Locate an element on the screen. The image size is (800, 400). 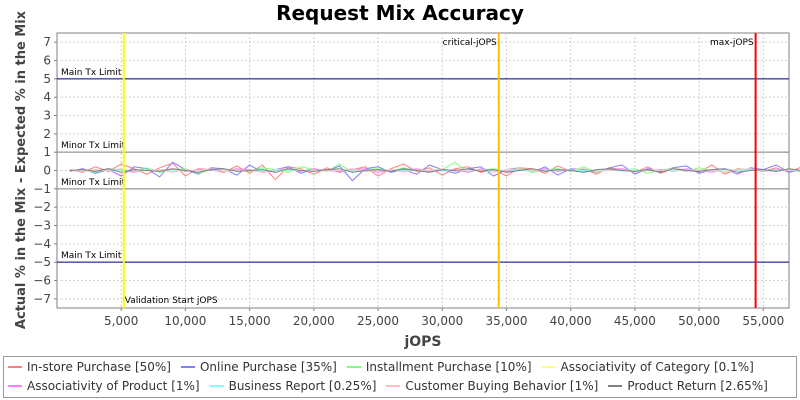
marker-label: critical-jOPS is located at coordinates (470, 43).